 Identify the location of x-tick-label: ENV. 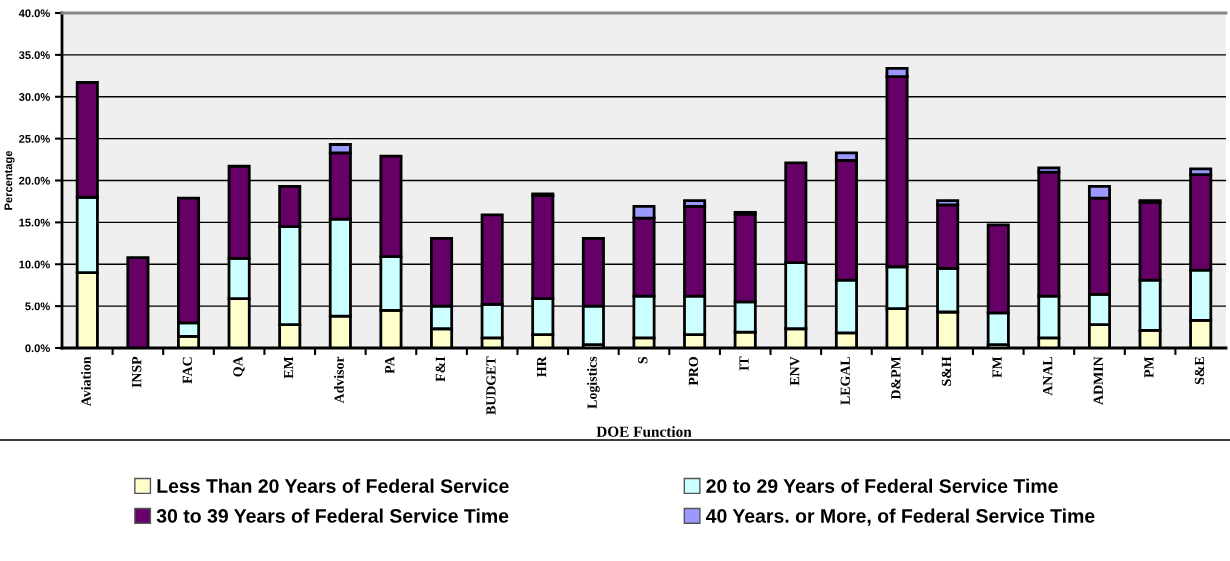
(795, 371).